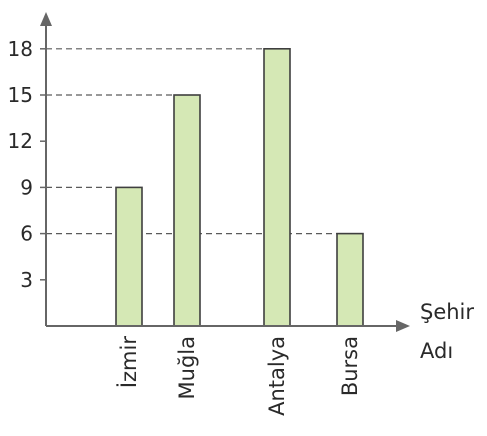 The image size is (487, 436). Describe the element at coordinates (403, 326) in the screenshot. I see `x-axis-arrow` at that location.